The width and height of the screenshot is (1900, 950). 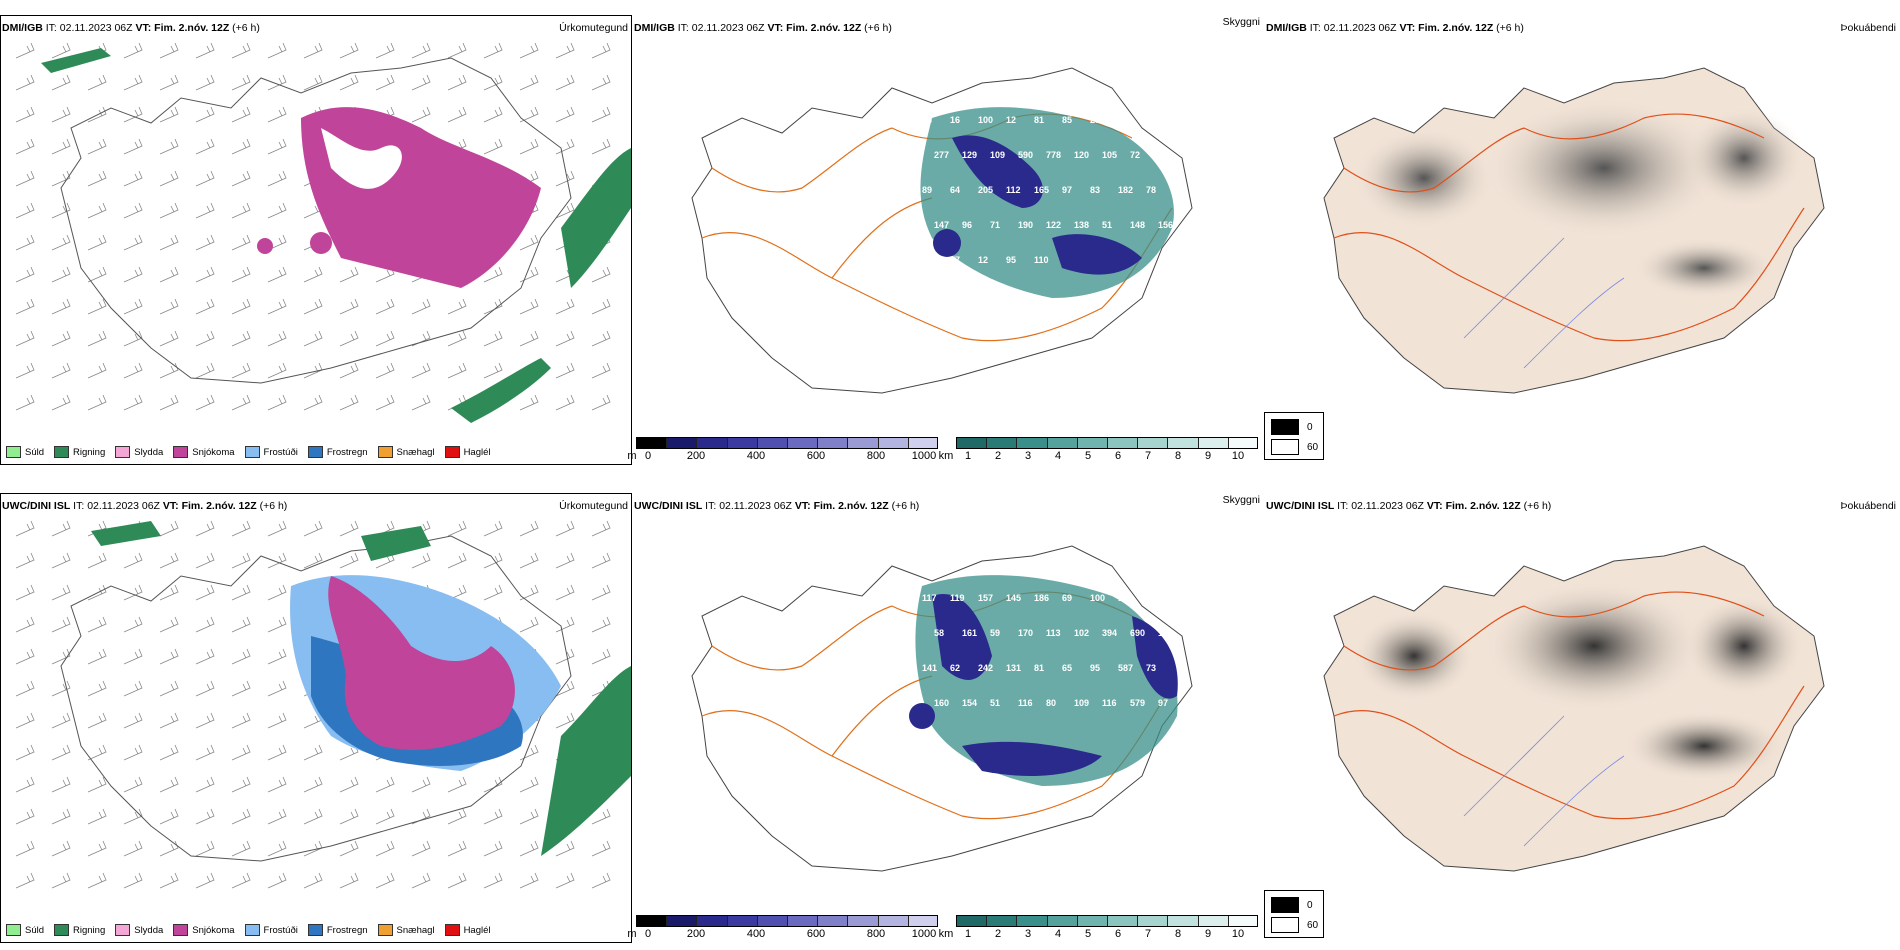 I want to click on panel-title: Úrkomutegund, so click(x=593, y=28).